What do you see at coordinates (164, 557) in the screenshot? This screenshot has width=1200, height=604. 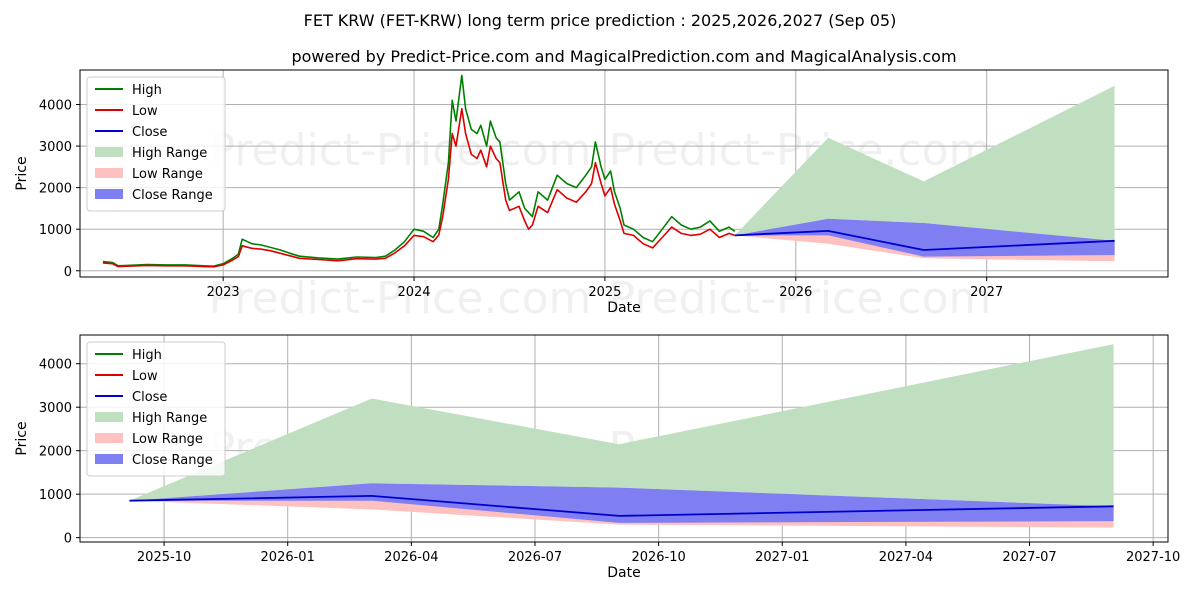 I see `x-tick-label: 2025-10` at bounding box center [164, 557].